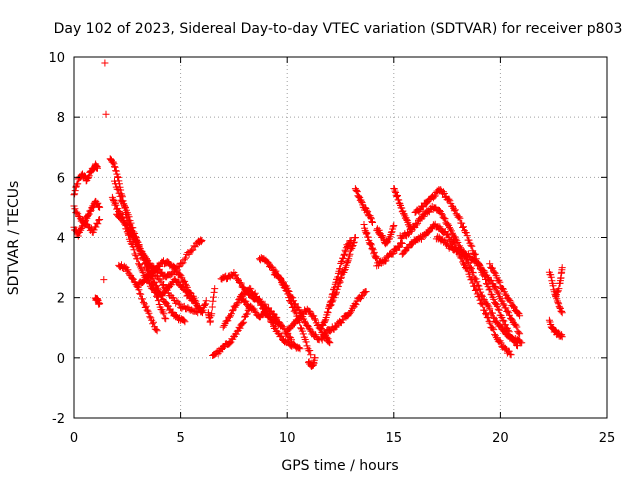  What do you see at coordinates (61, 118) in the screenshot?
I see `y-tick-label: 8` at bounding box center [61, 118].